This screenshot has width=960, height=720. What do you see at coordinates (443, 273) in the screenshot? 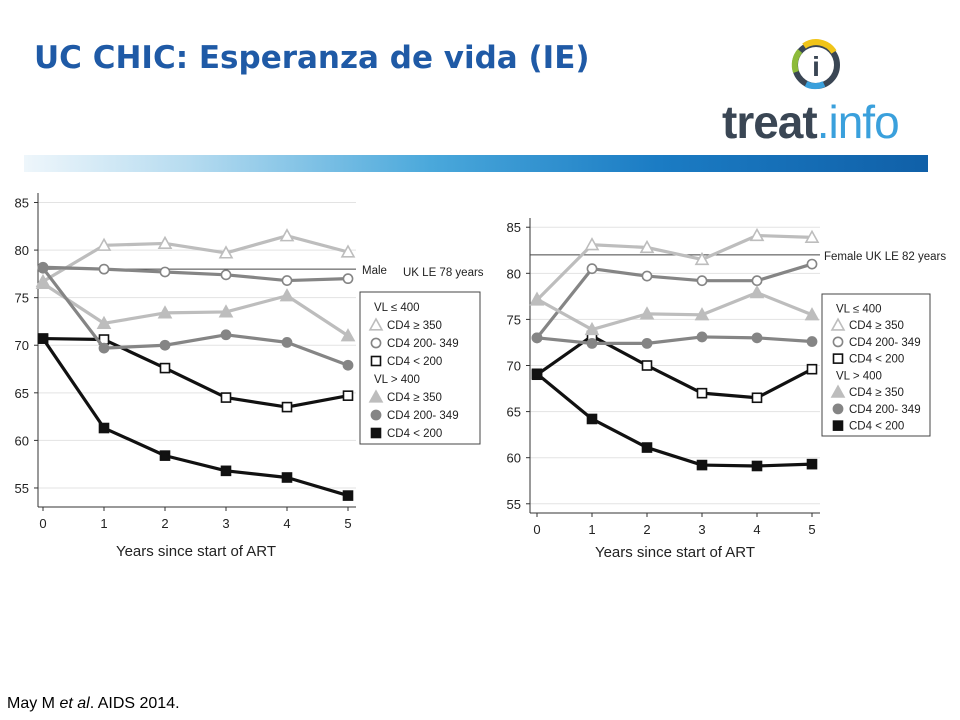
I see `male-reference-label: UK LE 78 years` at bounding box center [443, 273].